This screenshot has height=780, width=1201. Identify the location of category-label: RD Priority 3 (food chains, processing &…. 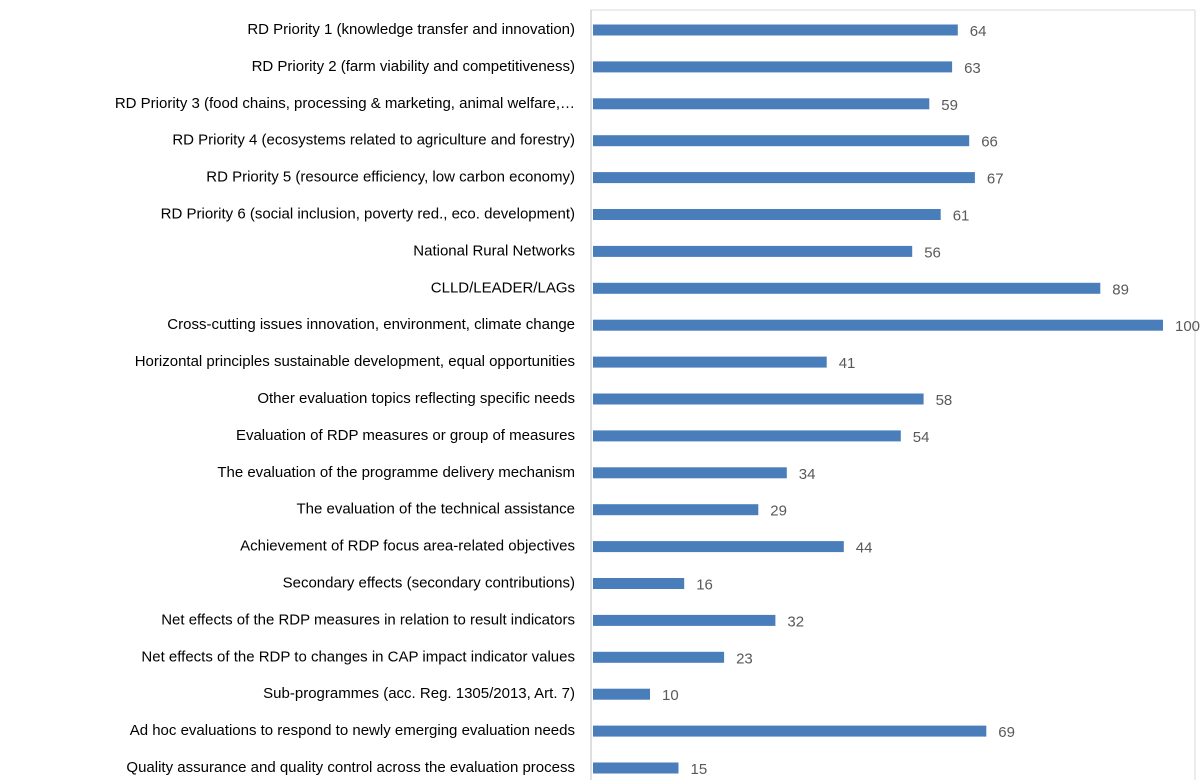
(345, 103).